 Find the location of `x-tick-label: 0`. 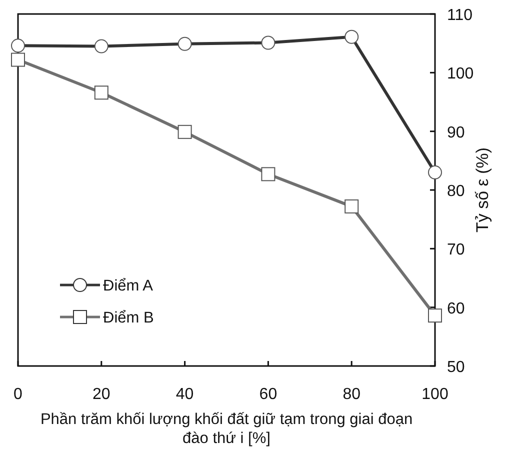

x-tick-label: 0 is located at coordinates (18, 394).